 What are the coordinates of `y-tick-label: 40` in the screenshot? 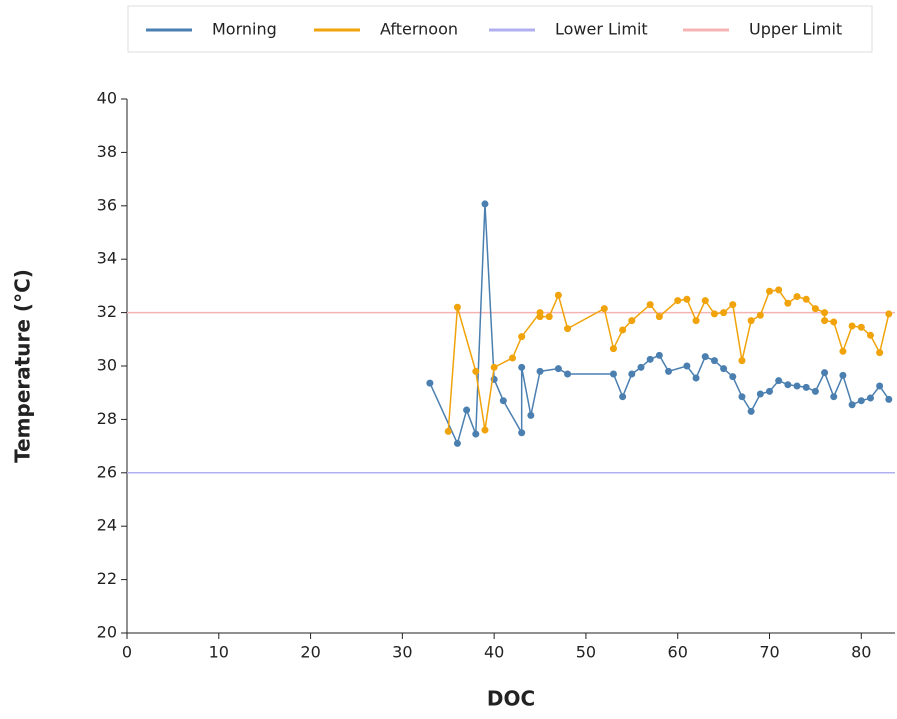 It's located at (107, 98).